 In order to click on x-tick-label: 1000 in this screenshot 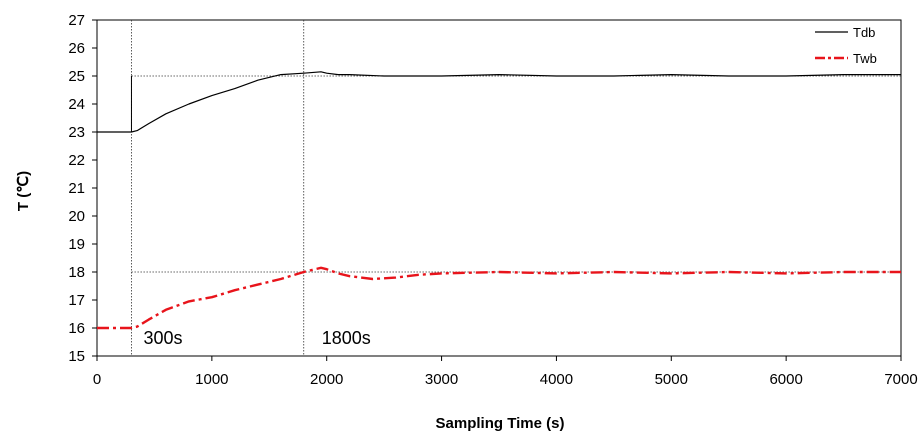, I will do `click(211, 379)`.